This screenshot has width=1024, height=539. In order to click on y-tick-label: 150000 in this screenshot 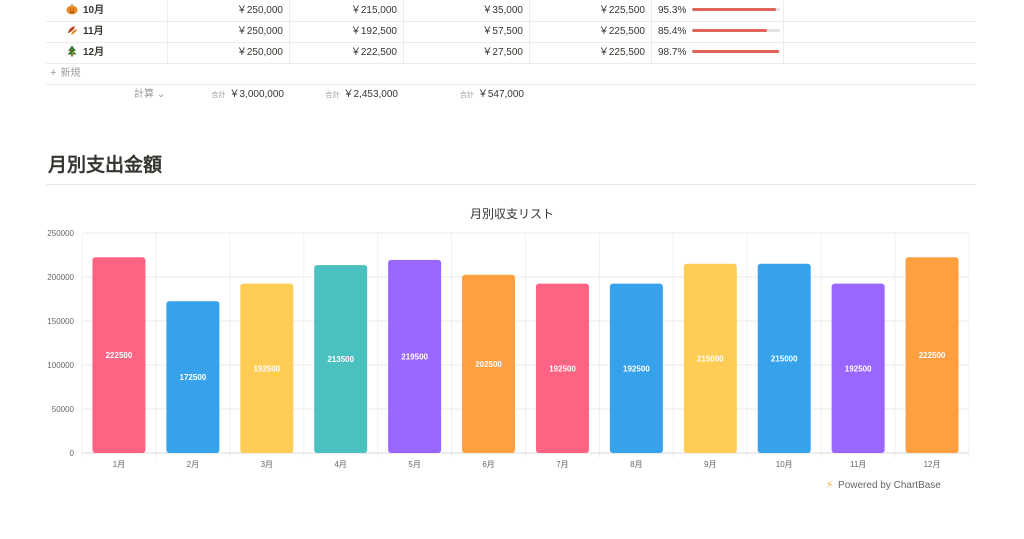, I will do `click(60, 321)`.